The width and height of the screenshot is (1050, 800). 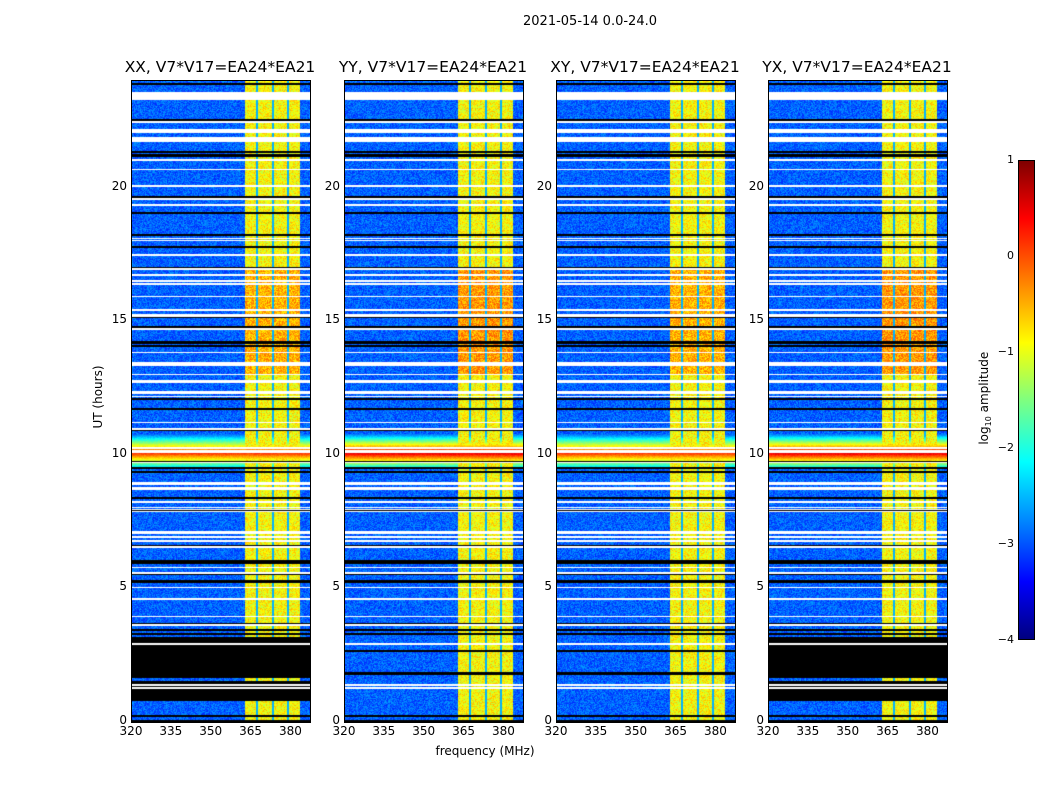 What do you see at coordinates (1026, 400) in the screenshot?
I see `colorbar` at bounding box center [1026, 400].